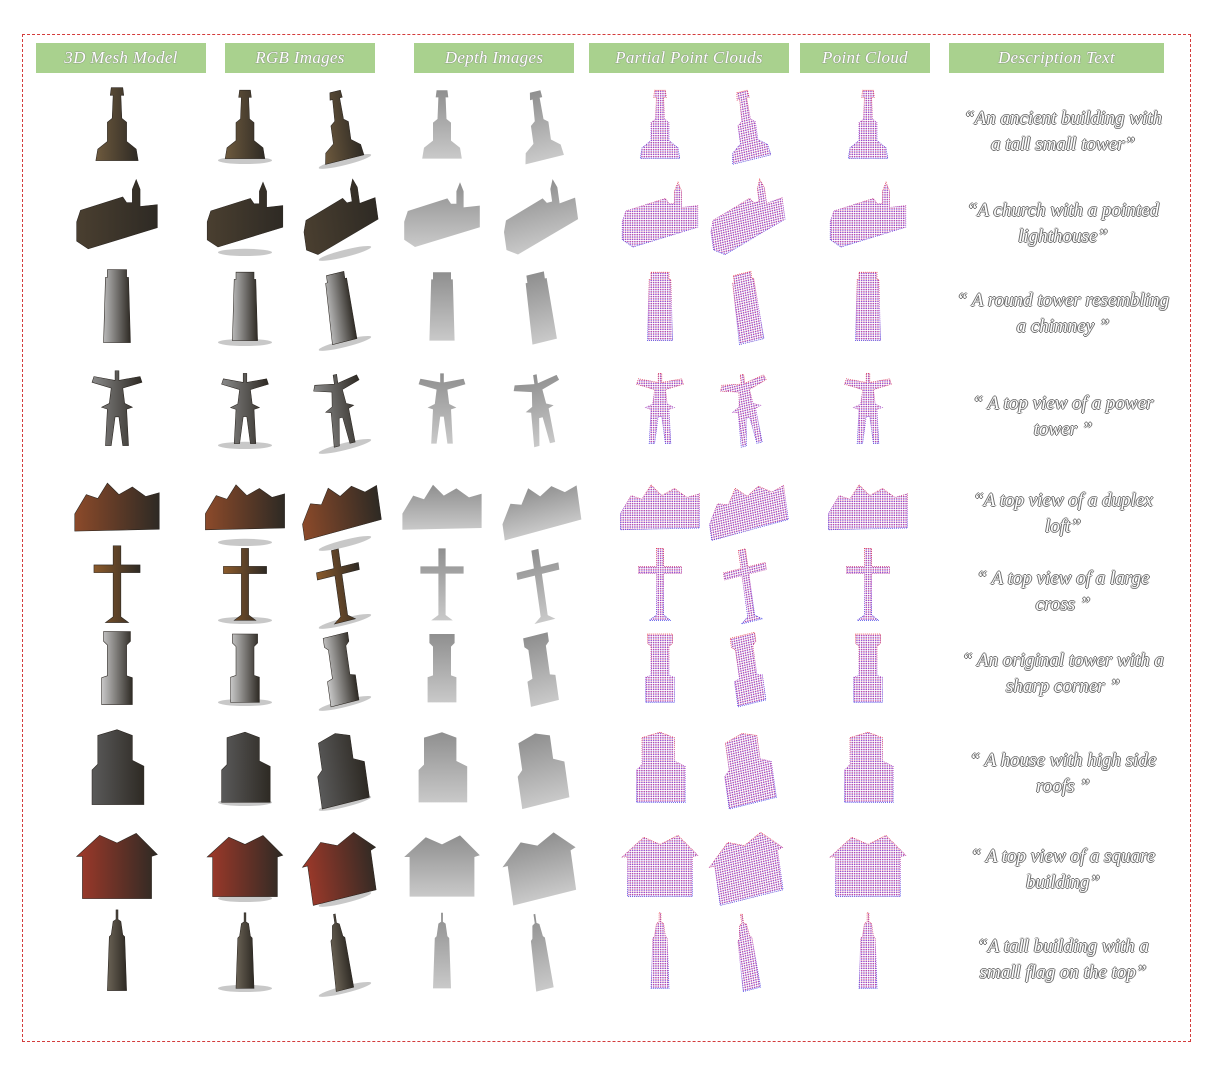 The height and width of the screenshot is (1080, 1213). I want to click on description-square-building: “ A top view of a square building”, so click(1063, 870).